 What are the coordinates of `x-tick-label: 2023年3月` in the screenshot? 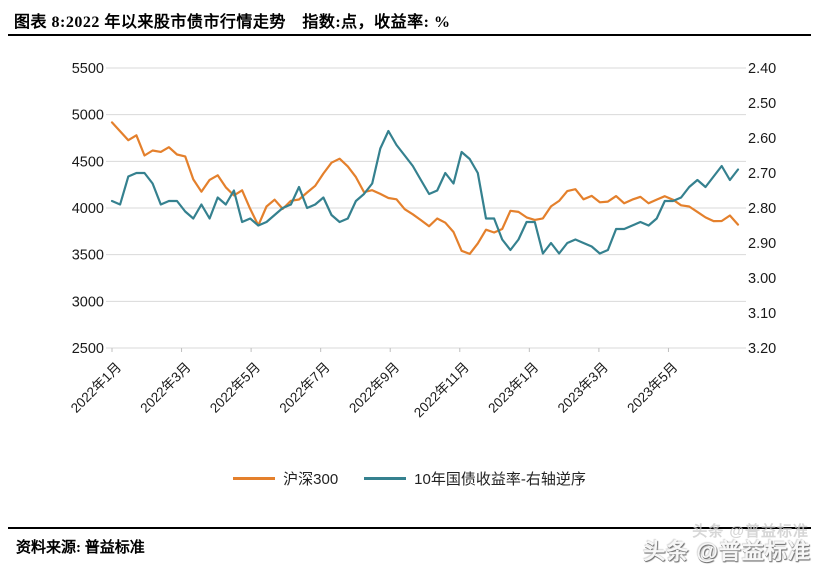 It's located at (583, 388).